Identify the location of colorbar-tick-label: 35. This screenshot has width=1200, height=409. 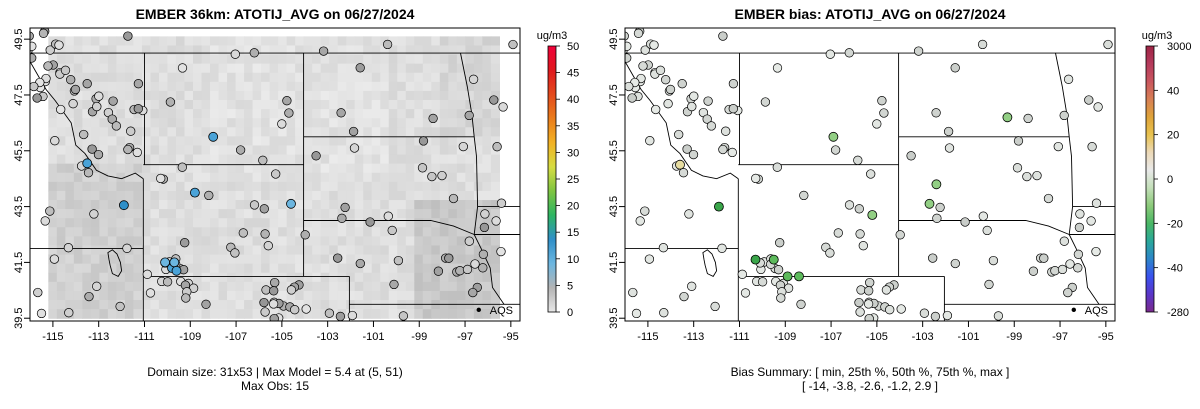
(573, 127).